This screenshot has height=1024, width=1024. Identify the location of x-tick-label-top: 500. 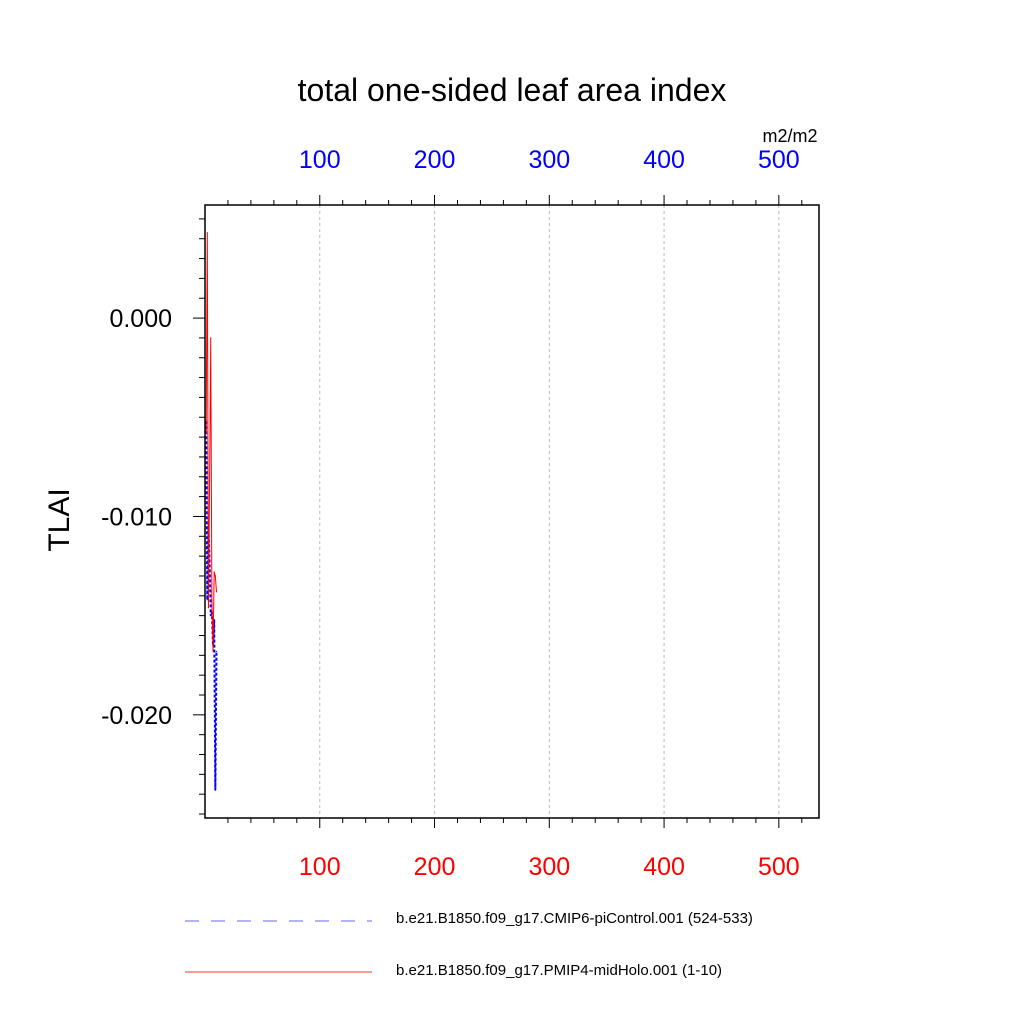
(779, 160).